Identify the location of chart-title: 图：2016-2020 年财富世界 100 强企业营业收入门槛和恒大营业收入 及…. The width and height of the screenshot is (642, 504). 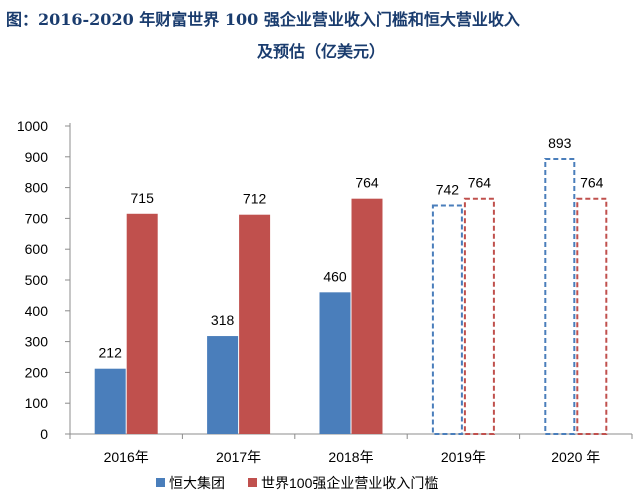
(321, 35).